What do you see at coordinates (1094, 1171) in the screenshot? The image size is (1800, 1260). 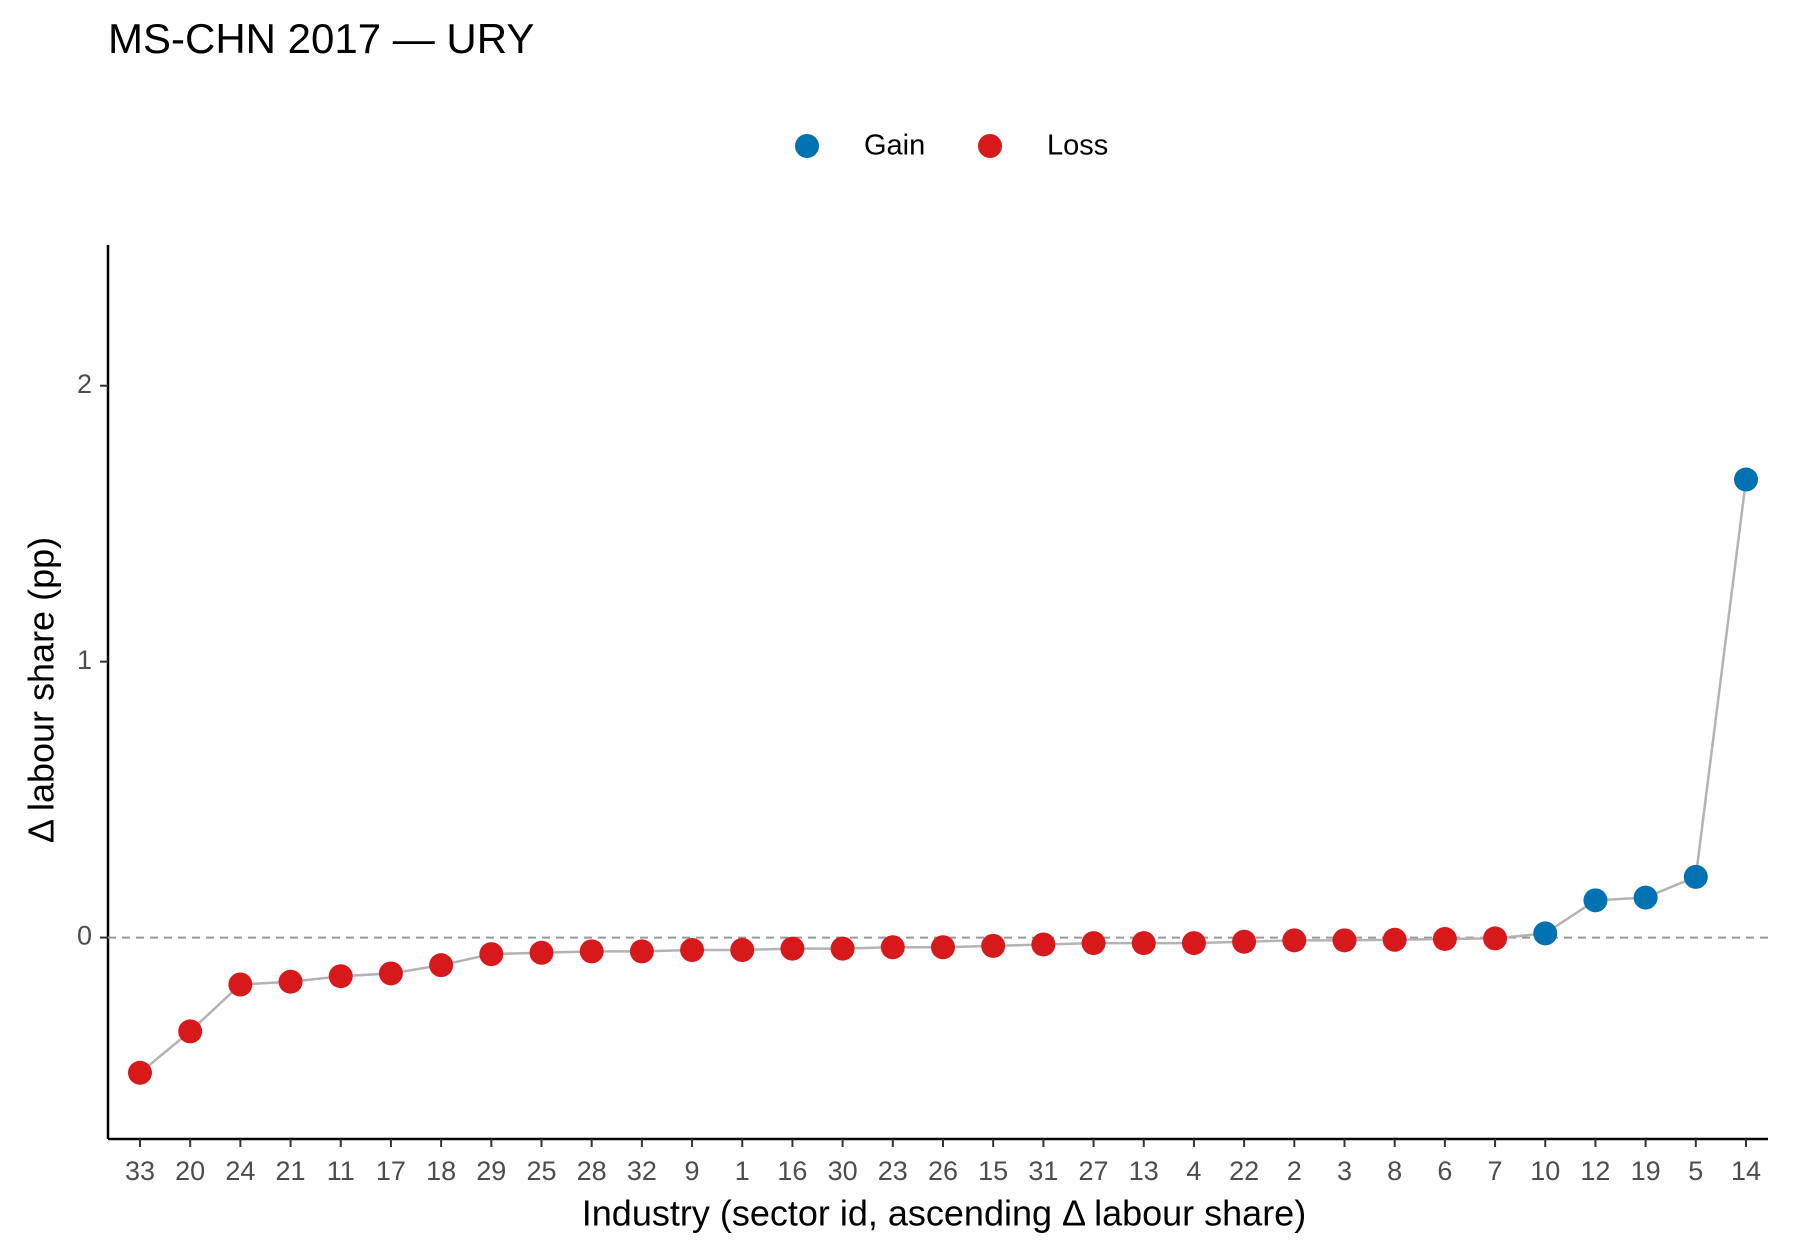 I see `x-tick-label: 27` at bounding box center [1094, 1171].